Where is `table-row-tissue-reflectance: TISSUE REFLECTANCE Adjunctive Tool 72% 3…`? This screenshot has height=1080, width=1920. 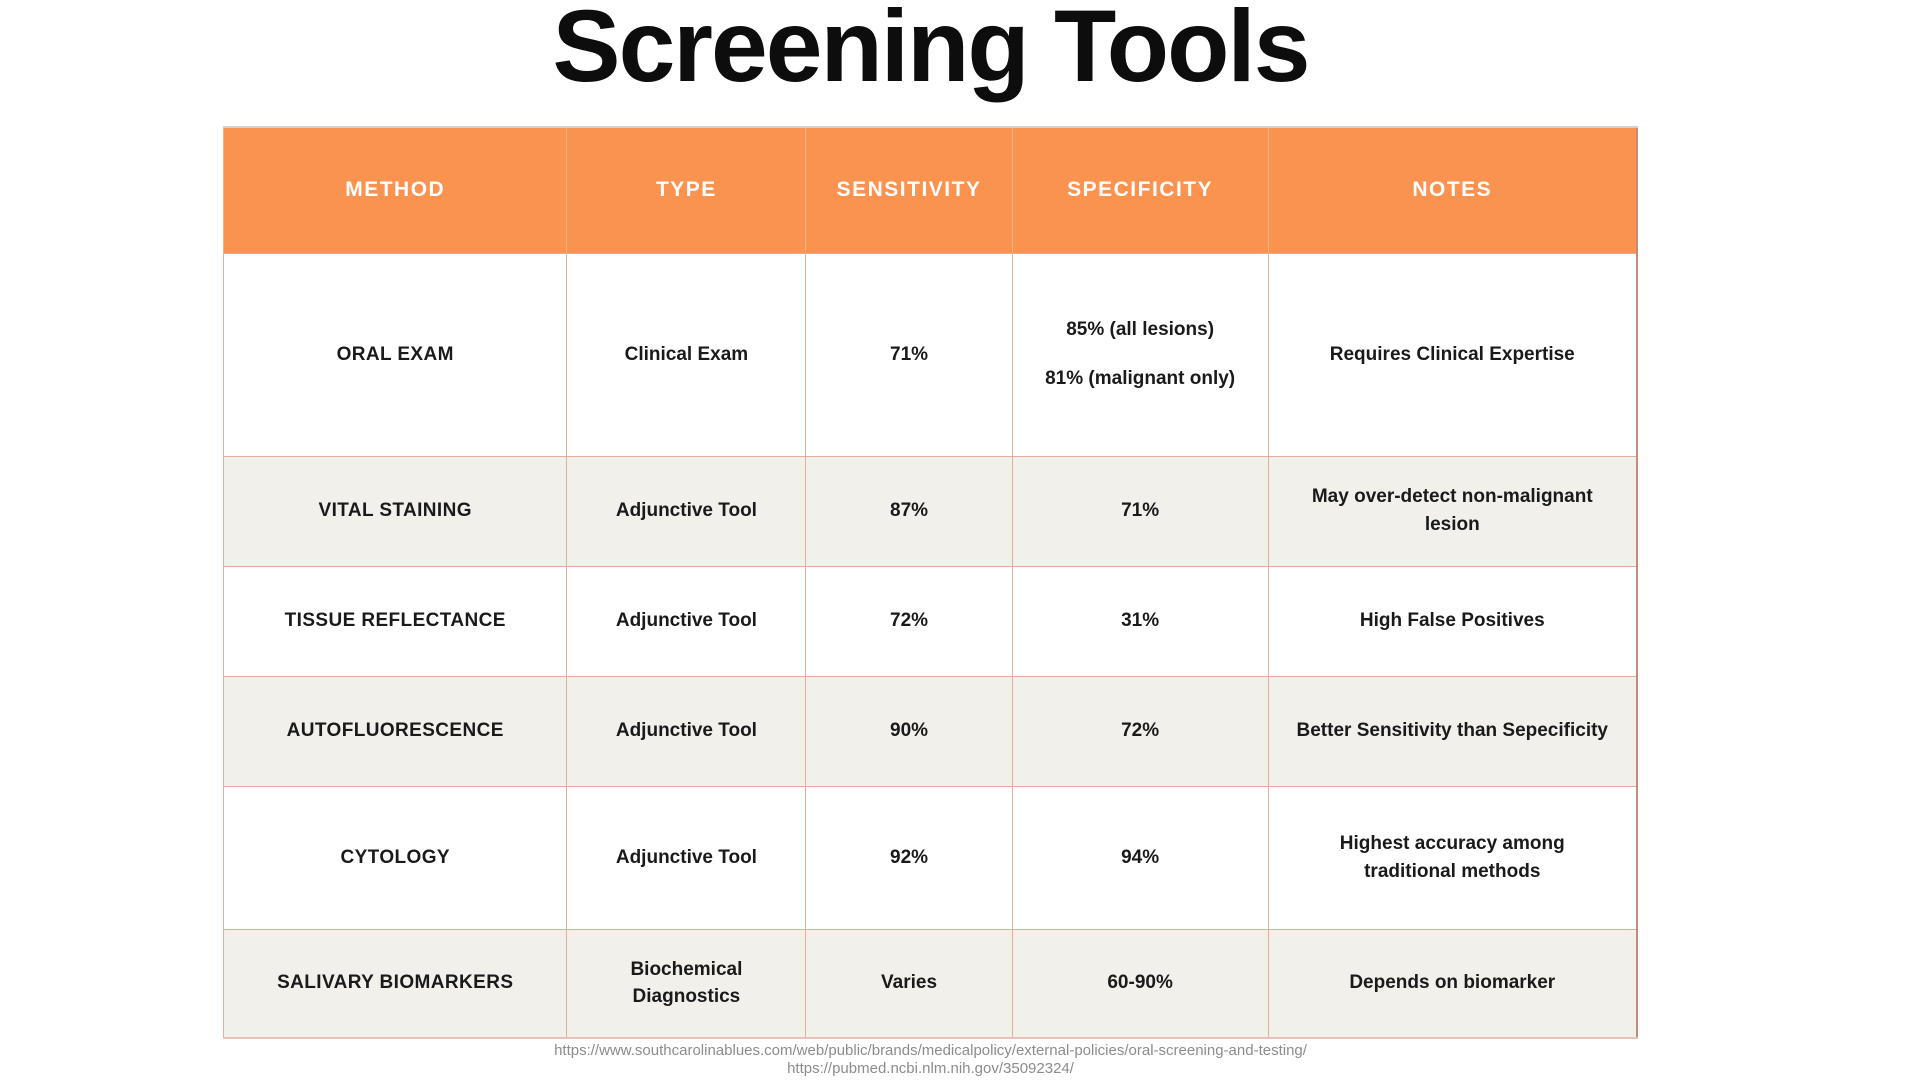 table-row-tissue-reflectance: TISSUE REFLECTANCE Adjunctive Tool 72% 3… is located at coordinates (930, 621).